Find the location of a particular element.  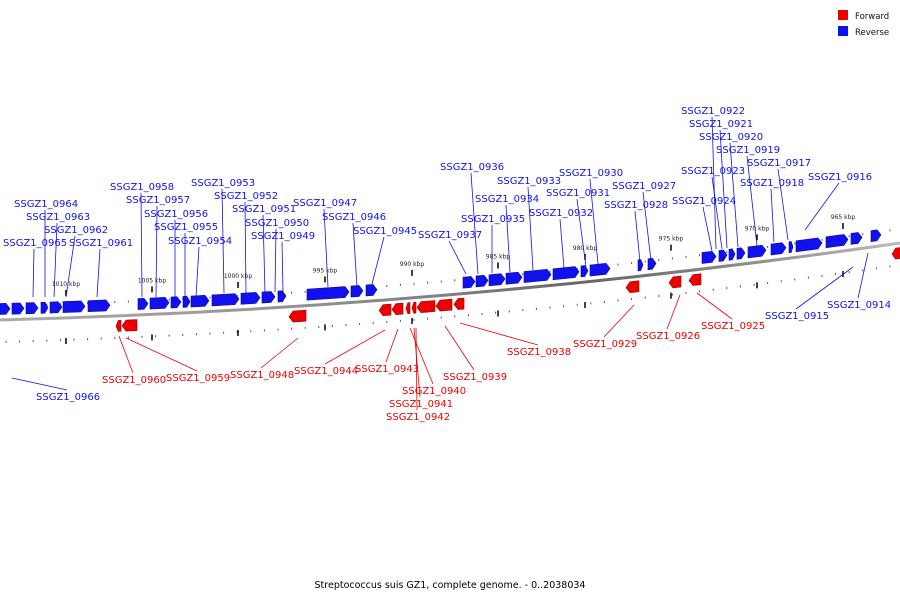

forward-gene-label: SSGZ1_0948 is located at coordinates (262, 375).